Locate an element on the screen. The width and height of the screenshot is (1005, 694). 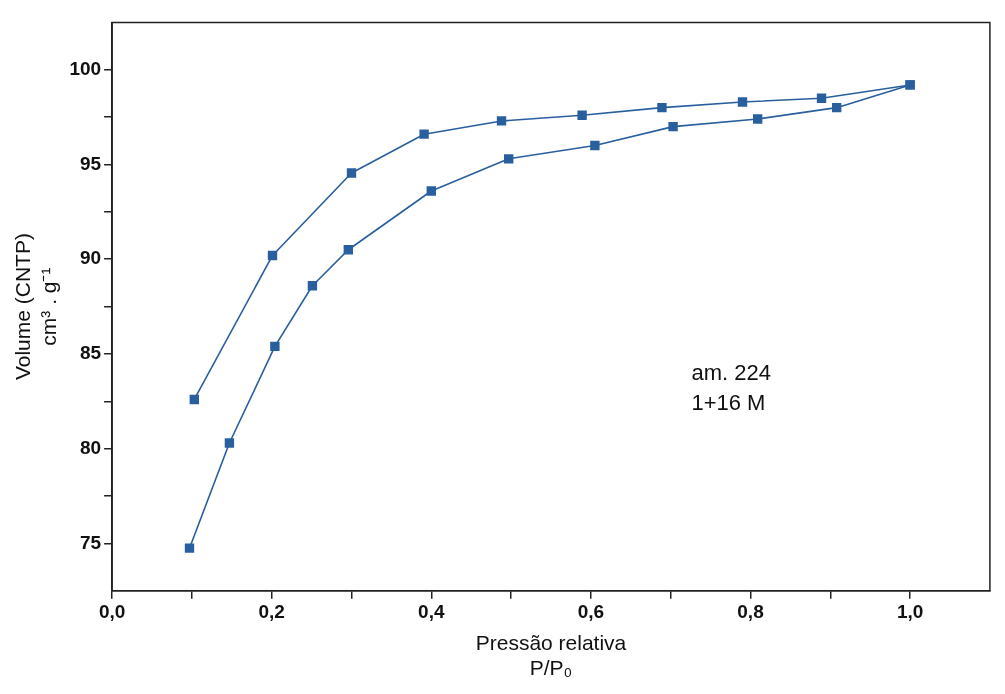
x-axis-title: Pressão relativa P/P₀ is located at coordinates (551, 655).